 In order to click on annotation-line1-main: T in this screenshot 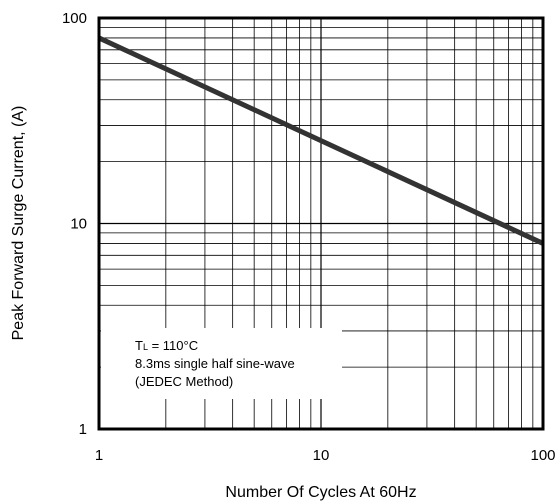, I will do `click(139, 345)`.